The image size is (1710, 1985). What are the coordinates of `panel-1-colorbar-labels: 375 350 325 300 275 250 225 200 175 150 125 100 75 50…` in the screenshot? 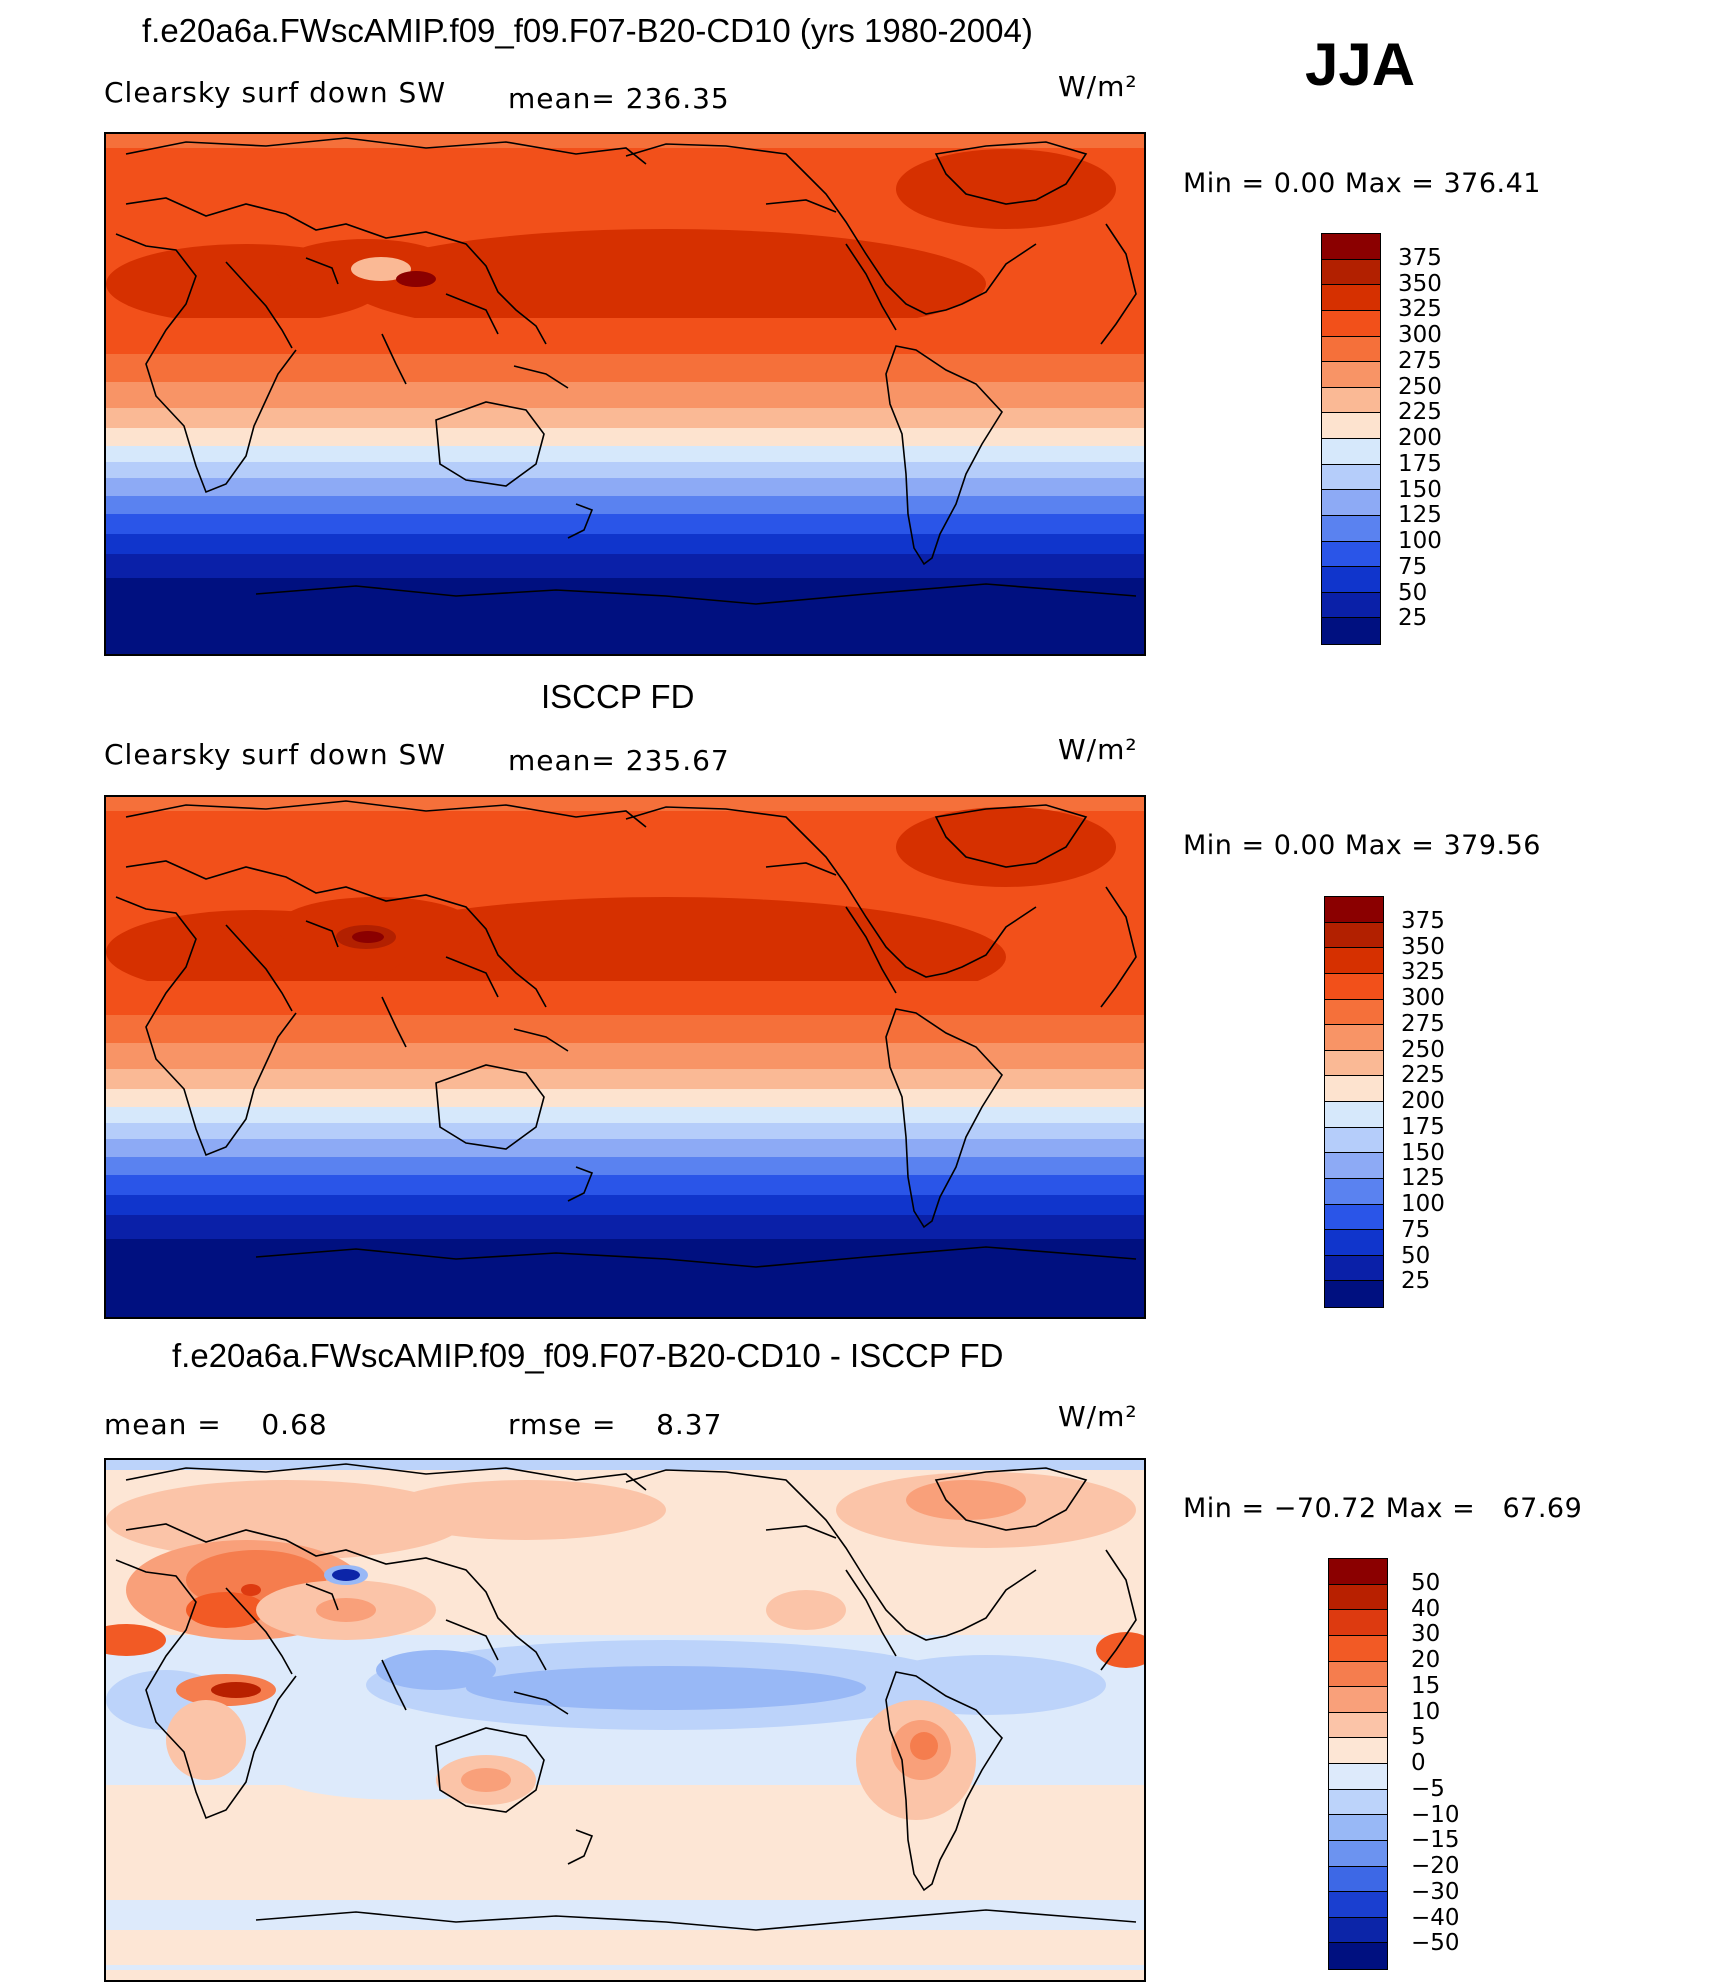 It's located at (1420, 315).